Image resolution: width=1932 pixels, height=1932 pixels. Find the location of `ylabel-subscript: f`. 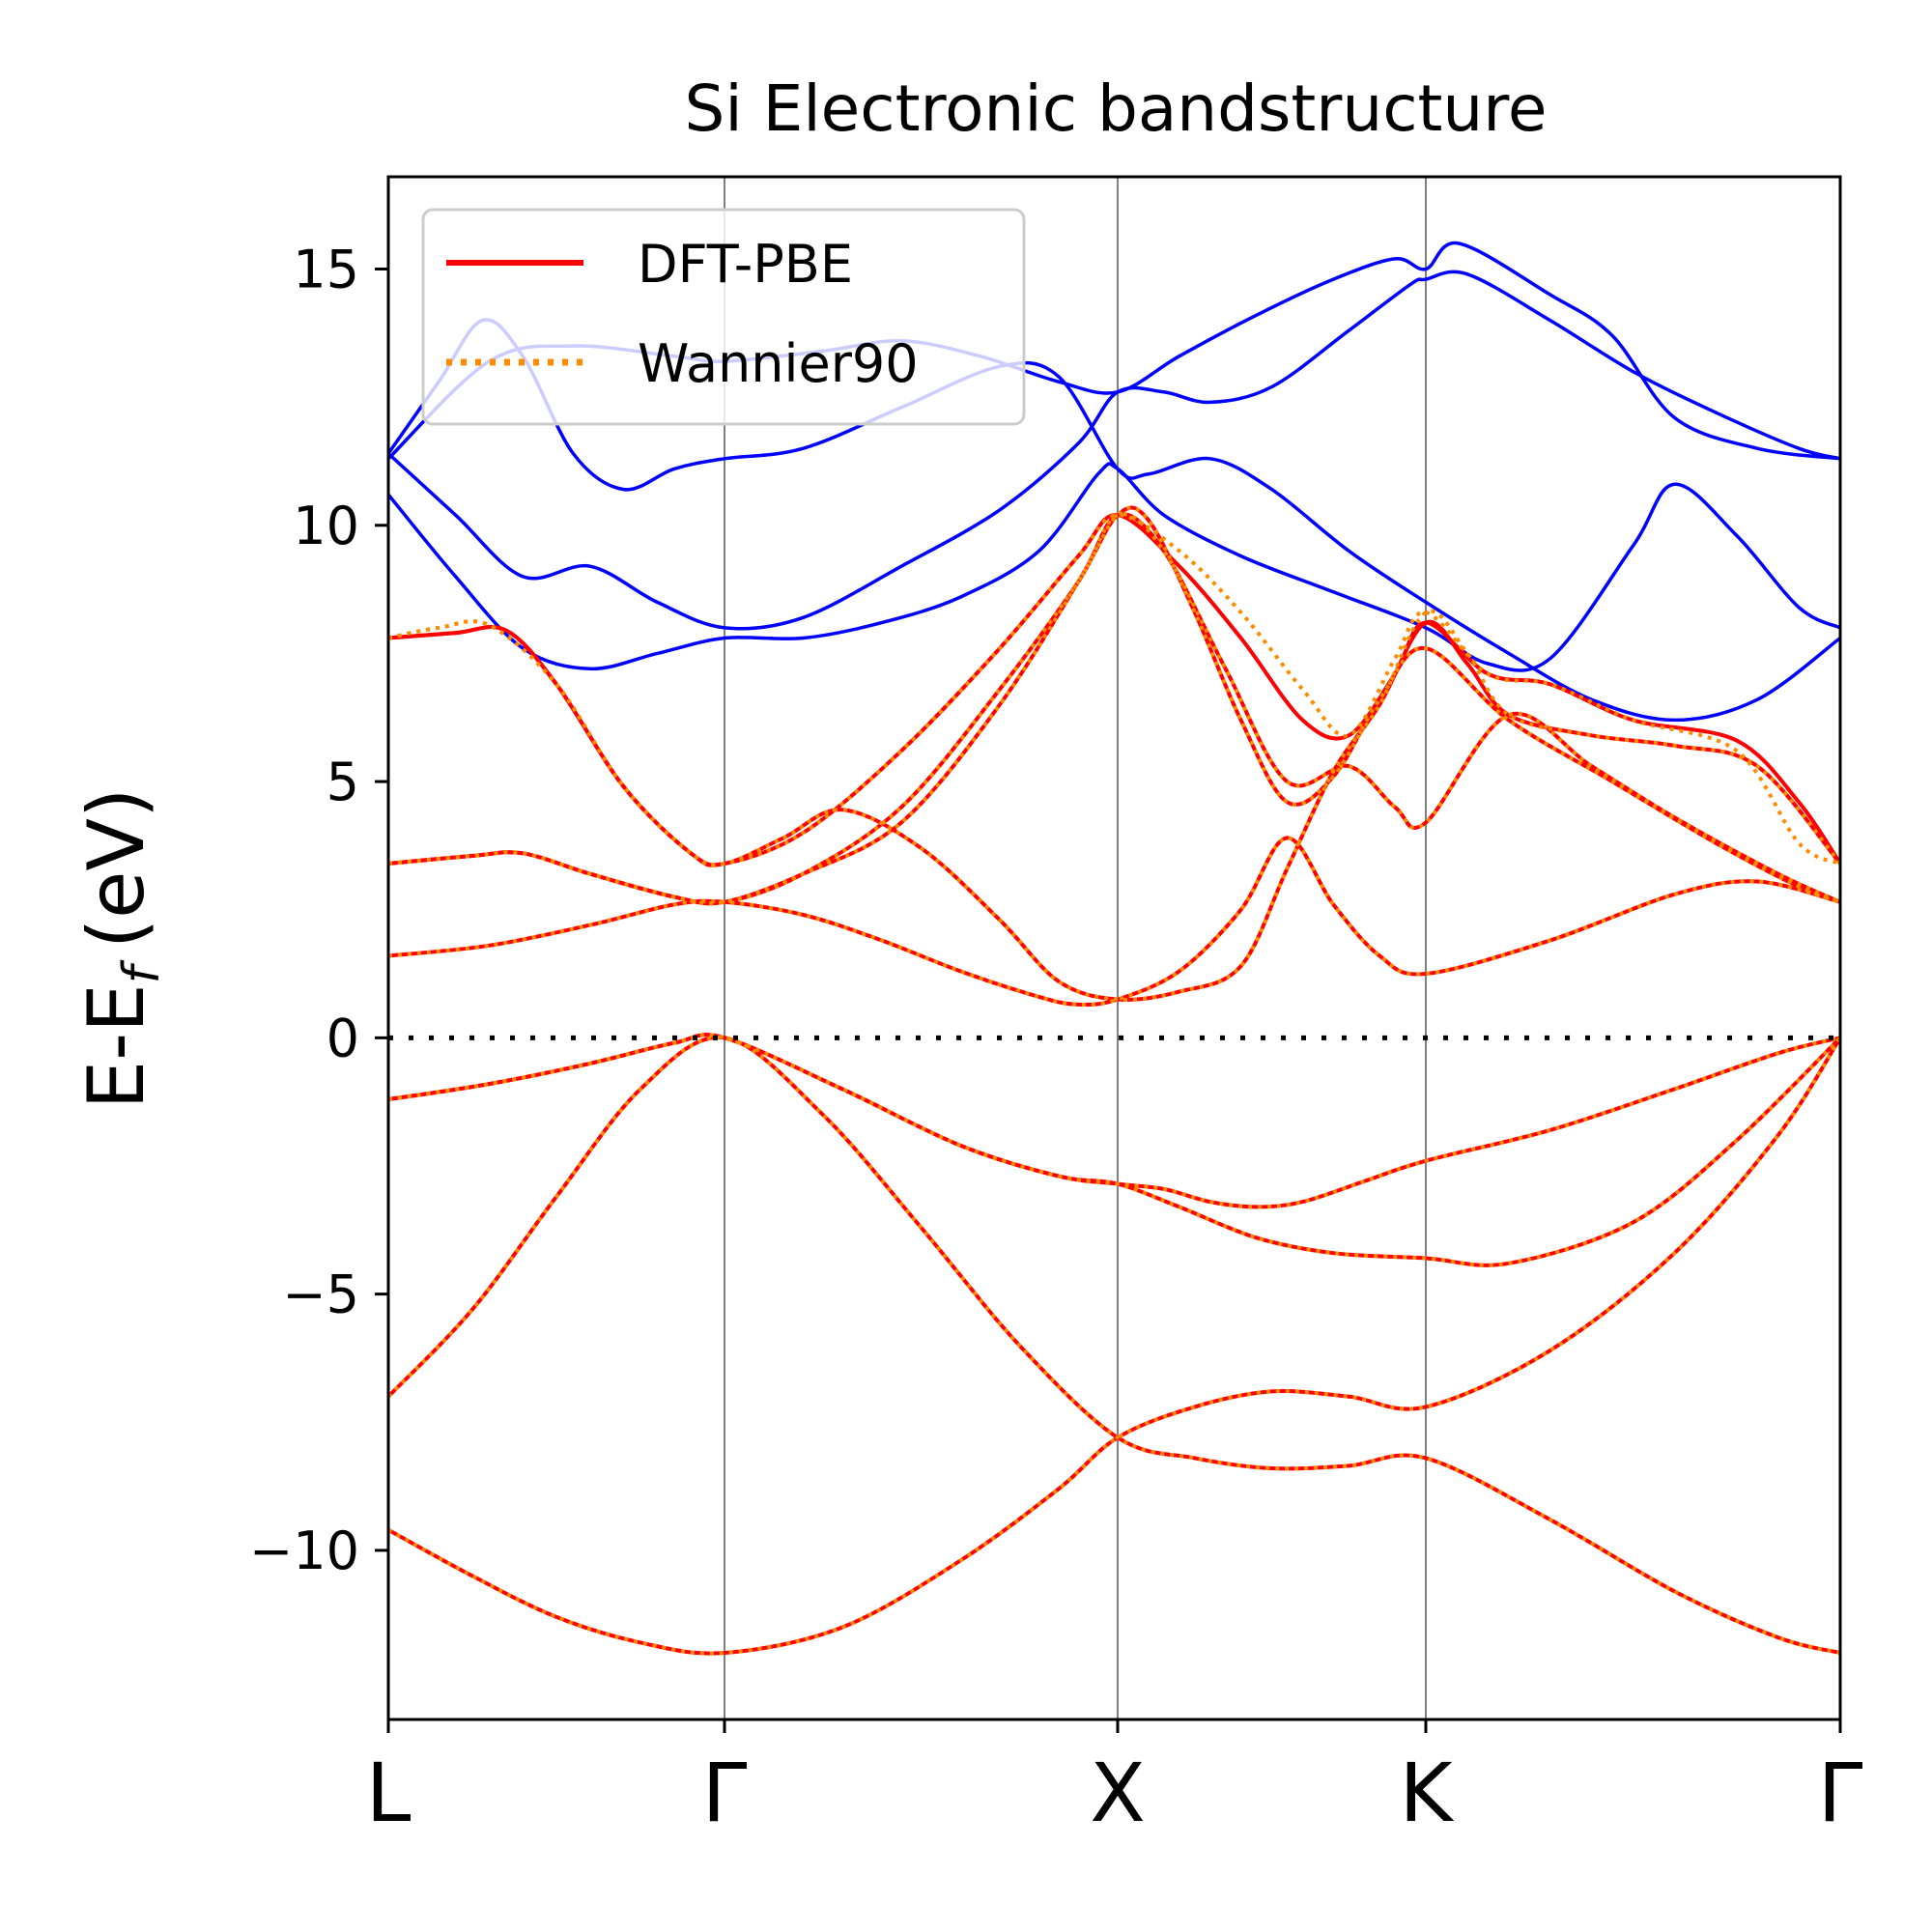

ylabel-subscript: f is located at coordinates (142, 971).